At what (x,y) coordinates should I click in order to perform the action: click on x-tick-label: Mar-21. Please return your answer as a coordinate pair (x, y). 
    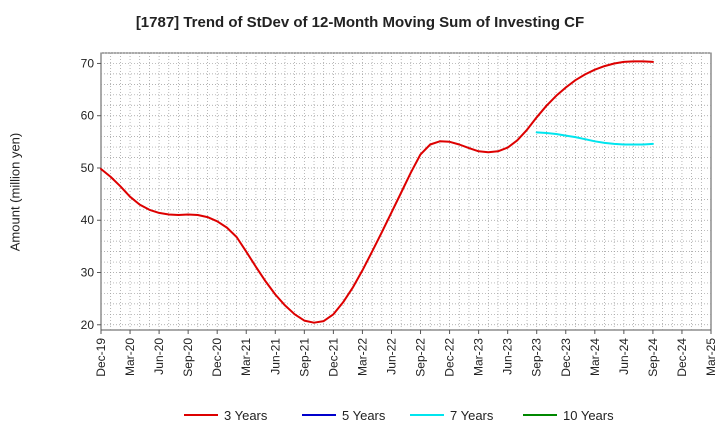
    Looking at the image, I should click on (246, 357).